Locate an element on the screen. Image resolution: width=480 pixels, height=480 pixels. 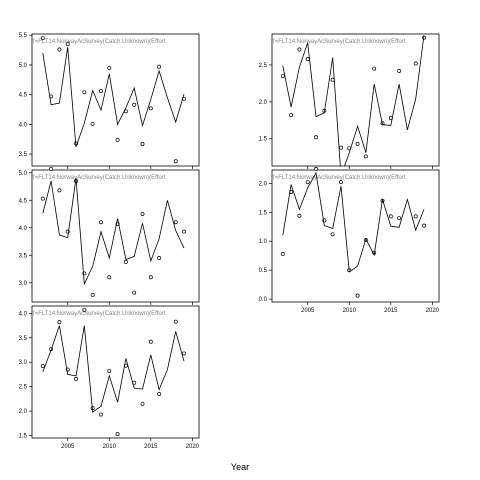
y-tick-label: 0.0 is located at coordinates (263, 300).